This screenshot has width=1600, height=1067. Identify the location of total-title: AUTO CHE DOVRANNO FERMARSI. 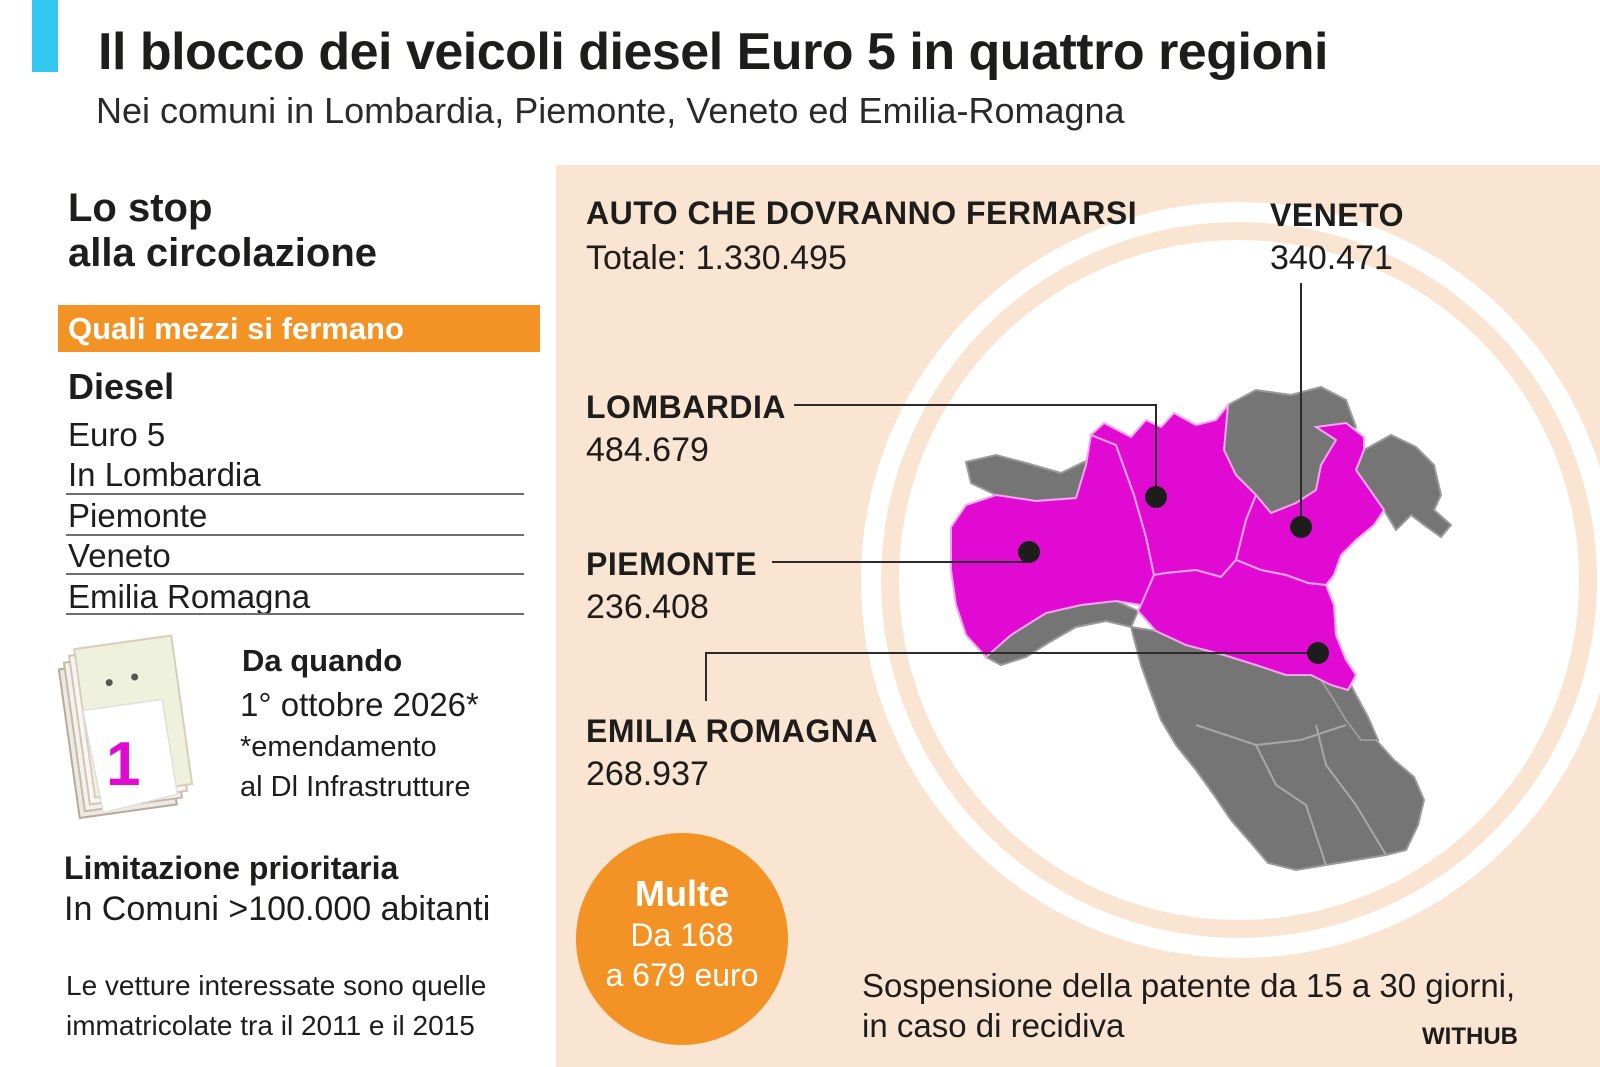
(862, 213).